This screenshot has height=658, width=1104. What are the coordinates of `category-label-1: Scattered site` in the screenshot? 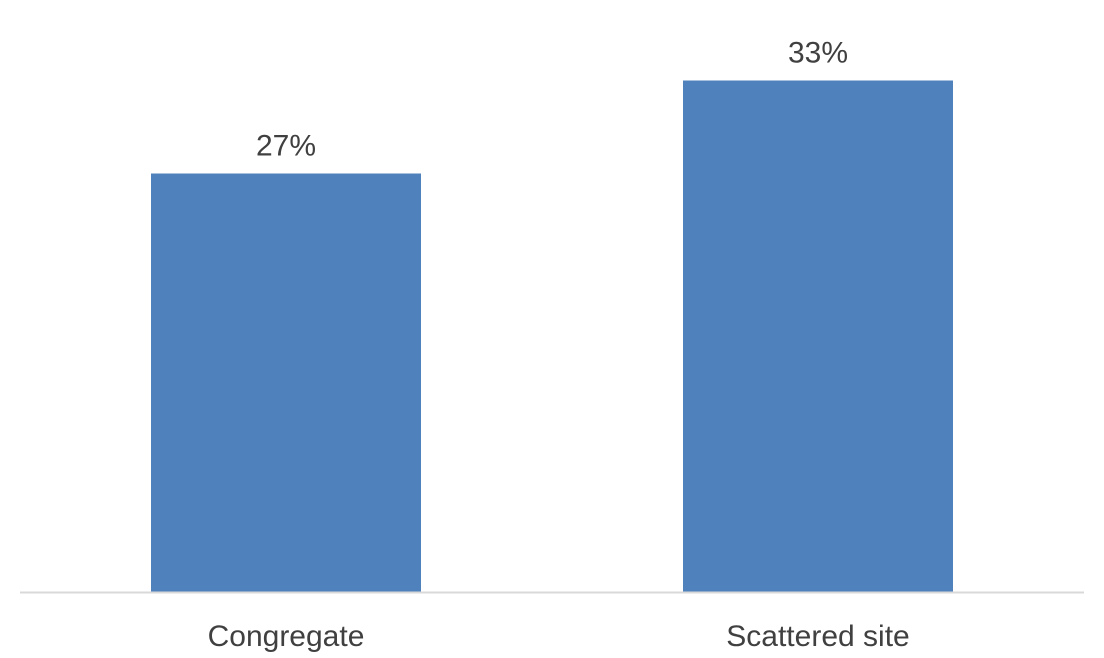 It's located at (817, 636).